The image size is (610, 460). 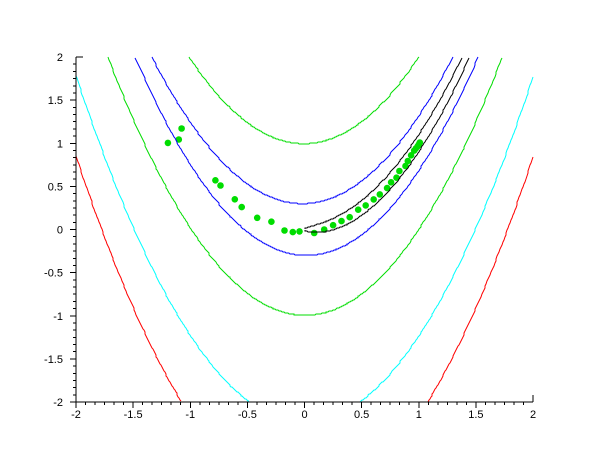 I want to click on y-tick-label: 0, so click(x=60, y=231).